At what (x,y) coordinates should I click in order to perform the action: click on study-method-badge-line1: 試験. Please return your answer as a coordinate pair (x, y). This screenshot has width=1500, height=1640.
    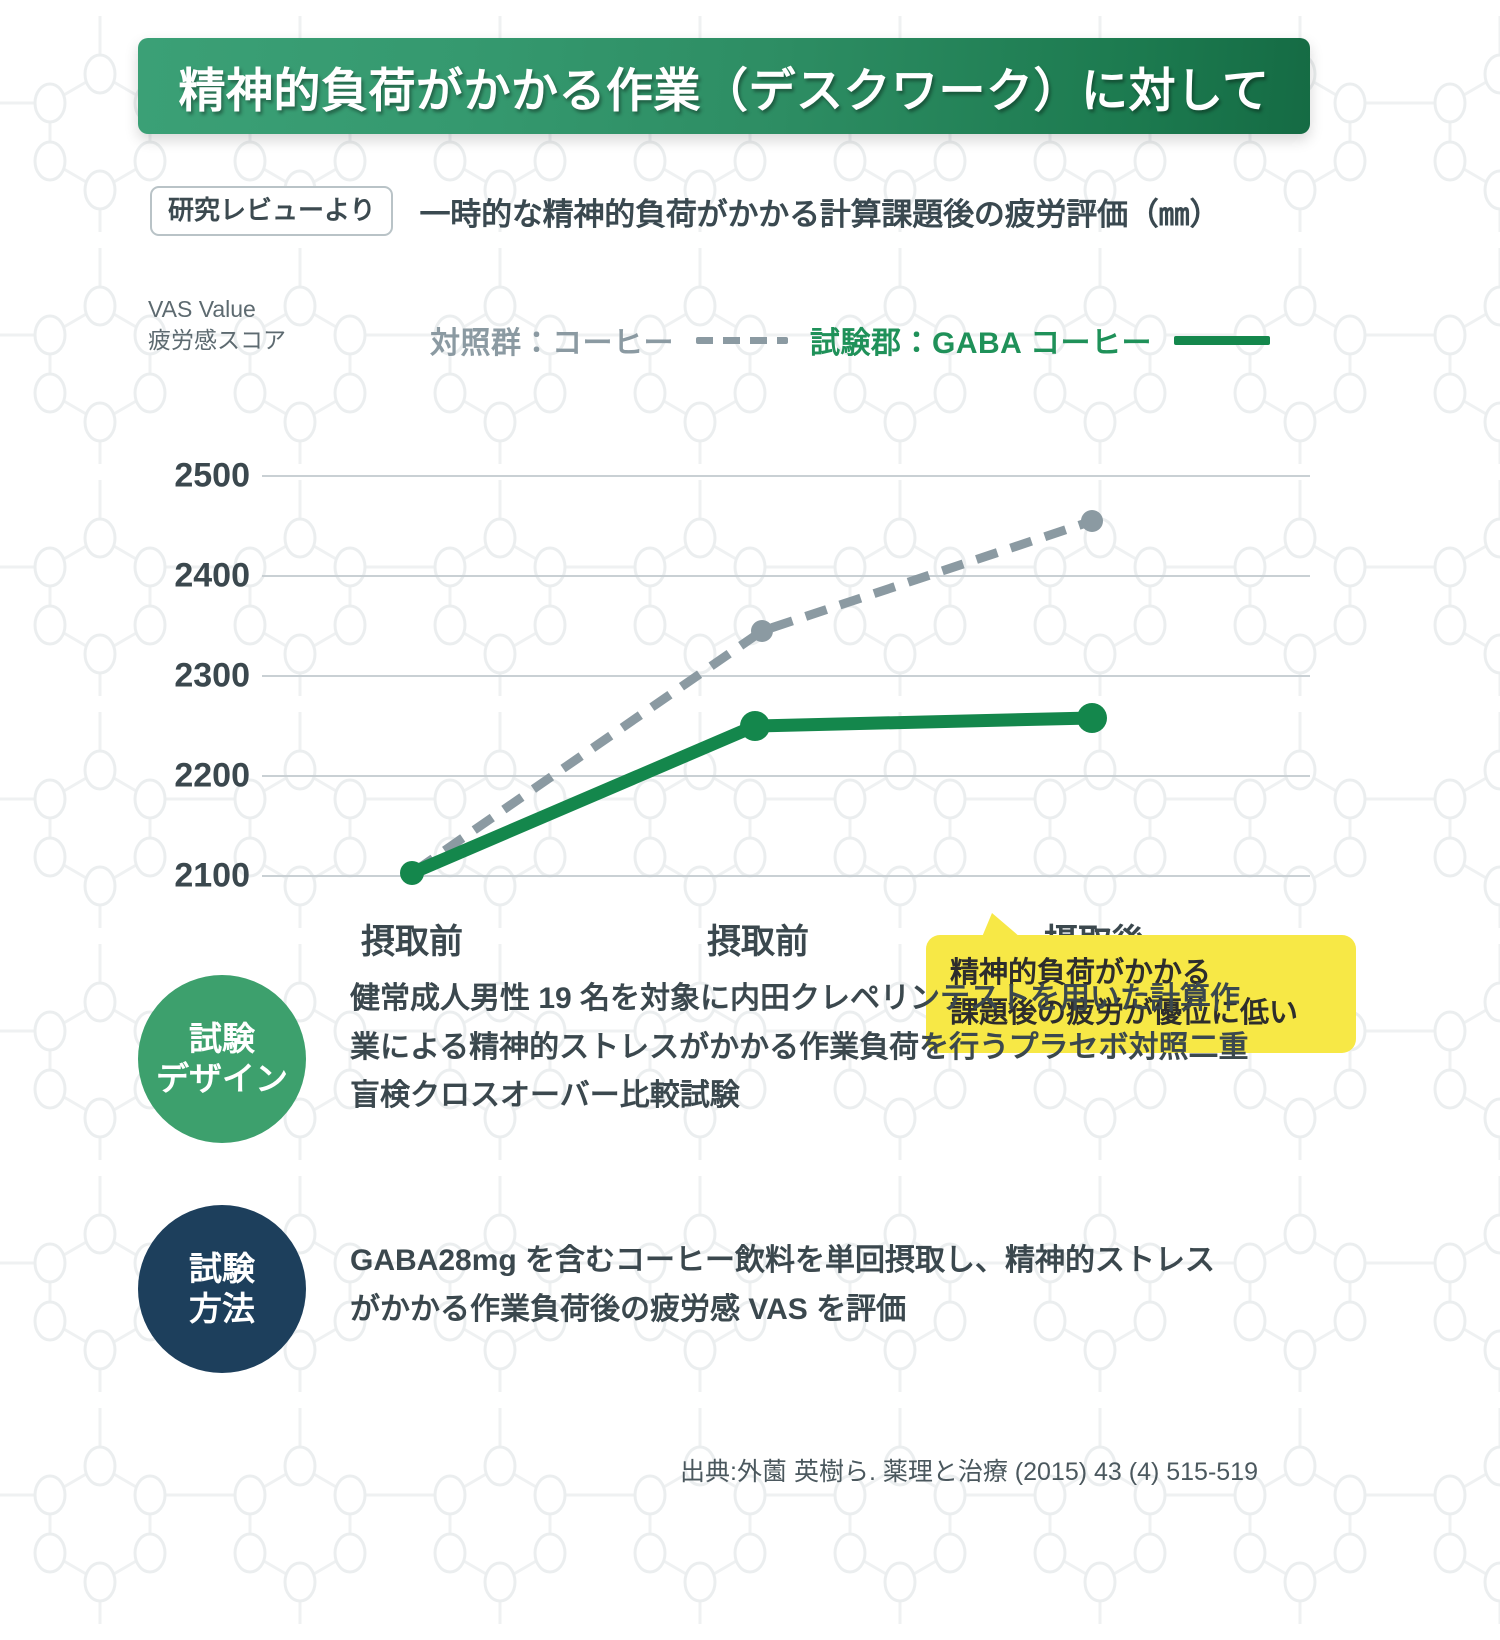
    Looking at the image, I should click on (222, 1268).